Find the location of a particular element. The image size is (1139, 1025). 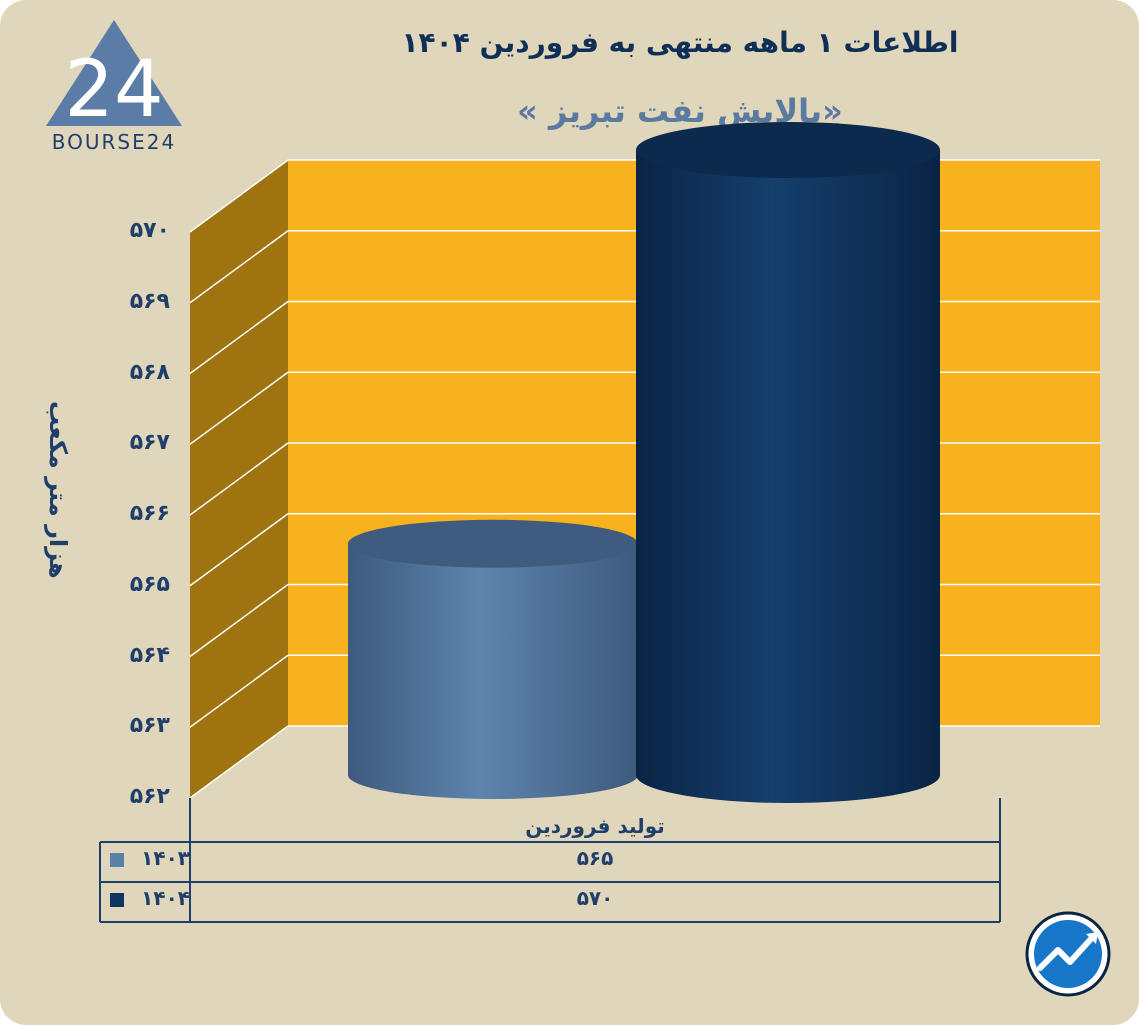

y-tick-label: ۵۶۸ is located at coordinates (149, 372).